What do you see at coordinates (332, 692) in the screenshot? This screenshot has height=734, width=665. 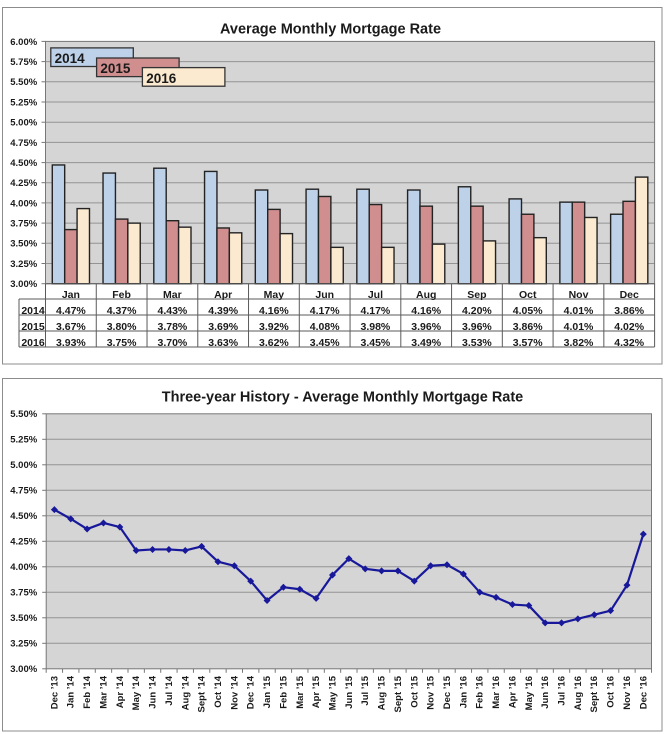 I see `svg-text: May ’15` at bounding box center [332, 692].